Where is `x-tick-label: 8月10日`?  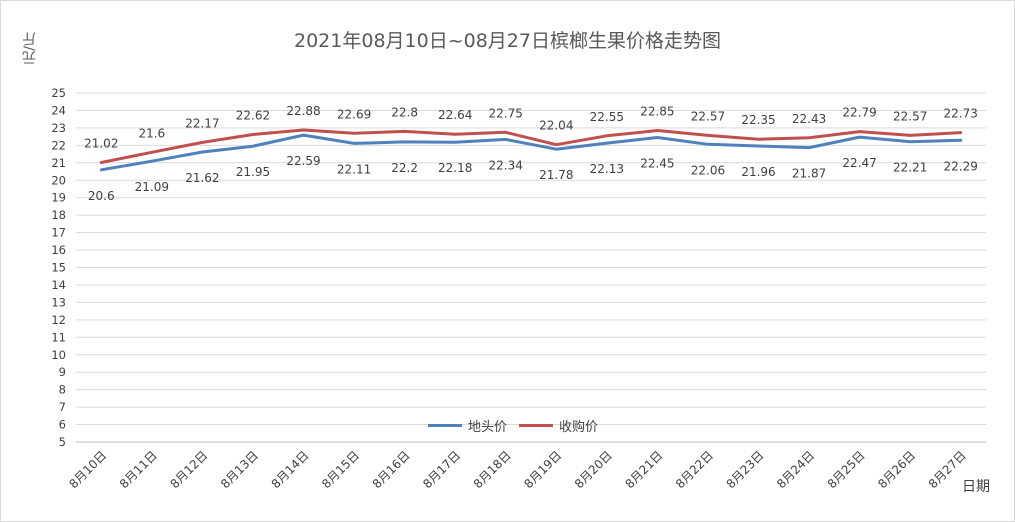 x-tick-label: 8月10日 is located at coordinates (87, 469).